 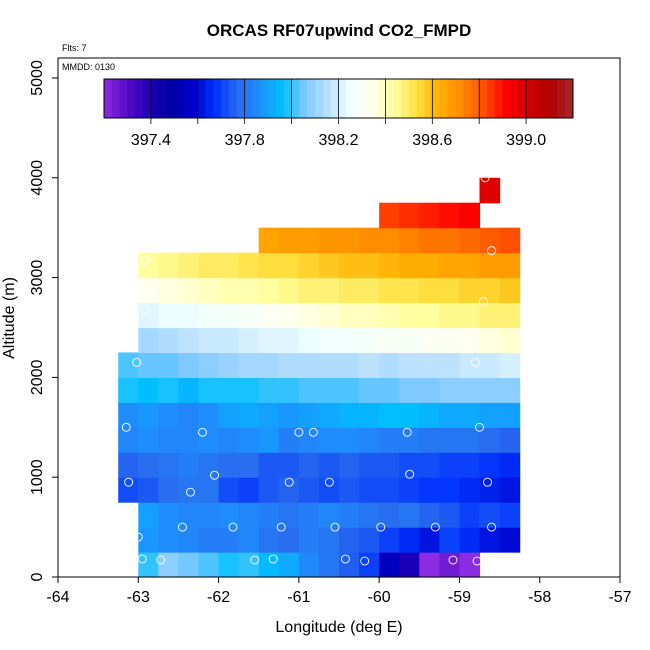 I want to click on y-tick-label: 1000, so click(x=37, y=477).